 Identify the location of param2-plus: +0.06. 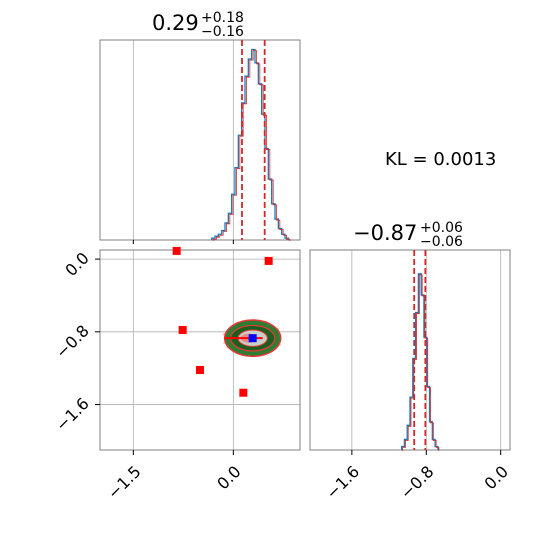
(441, 228).